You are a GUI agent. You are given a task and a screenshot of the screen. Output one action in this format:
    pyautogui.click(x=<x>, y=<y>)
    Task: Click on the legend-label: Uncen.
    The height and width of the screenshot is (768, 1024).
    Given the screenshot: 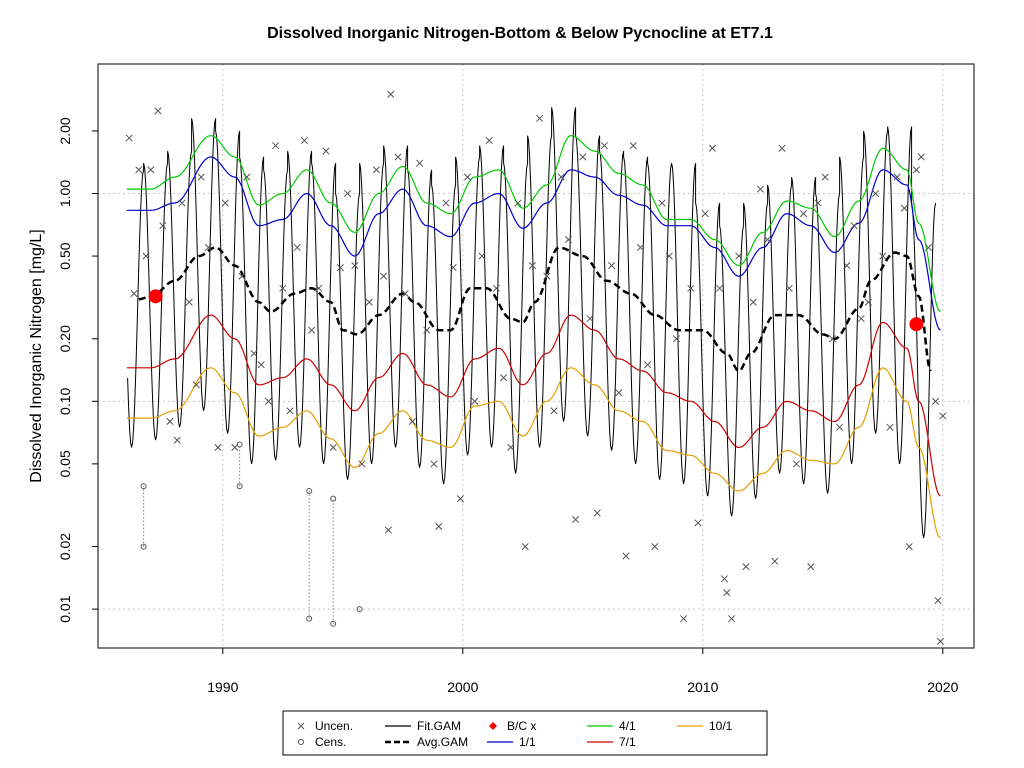 What is the action you would take?
    pyautogui.click(x=334, y=726)
    